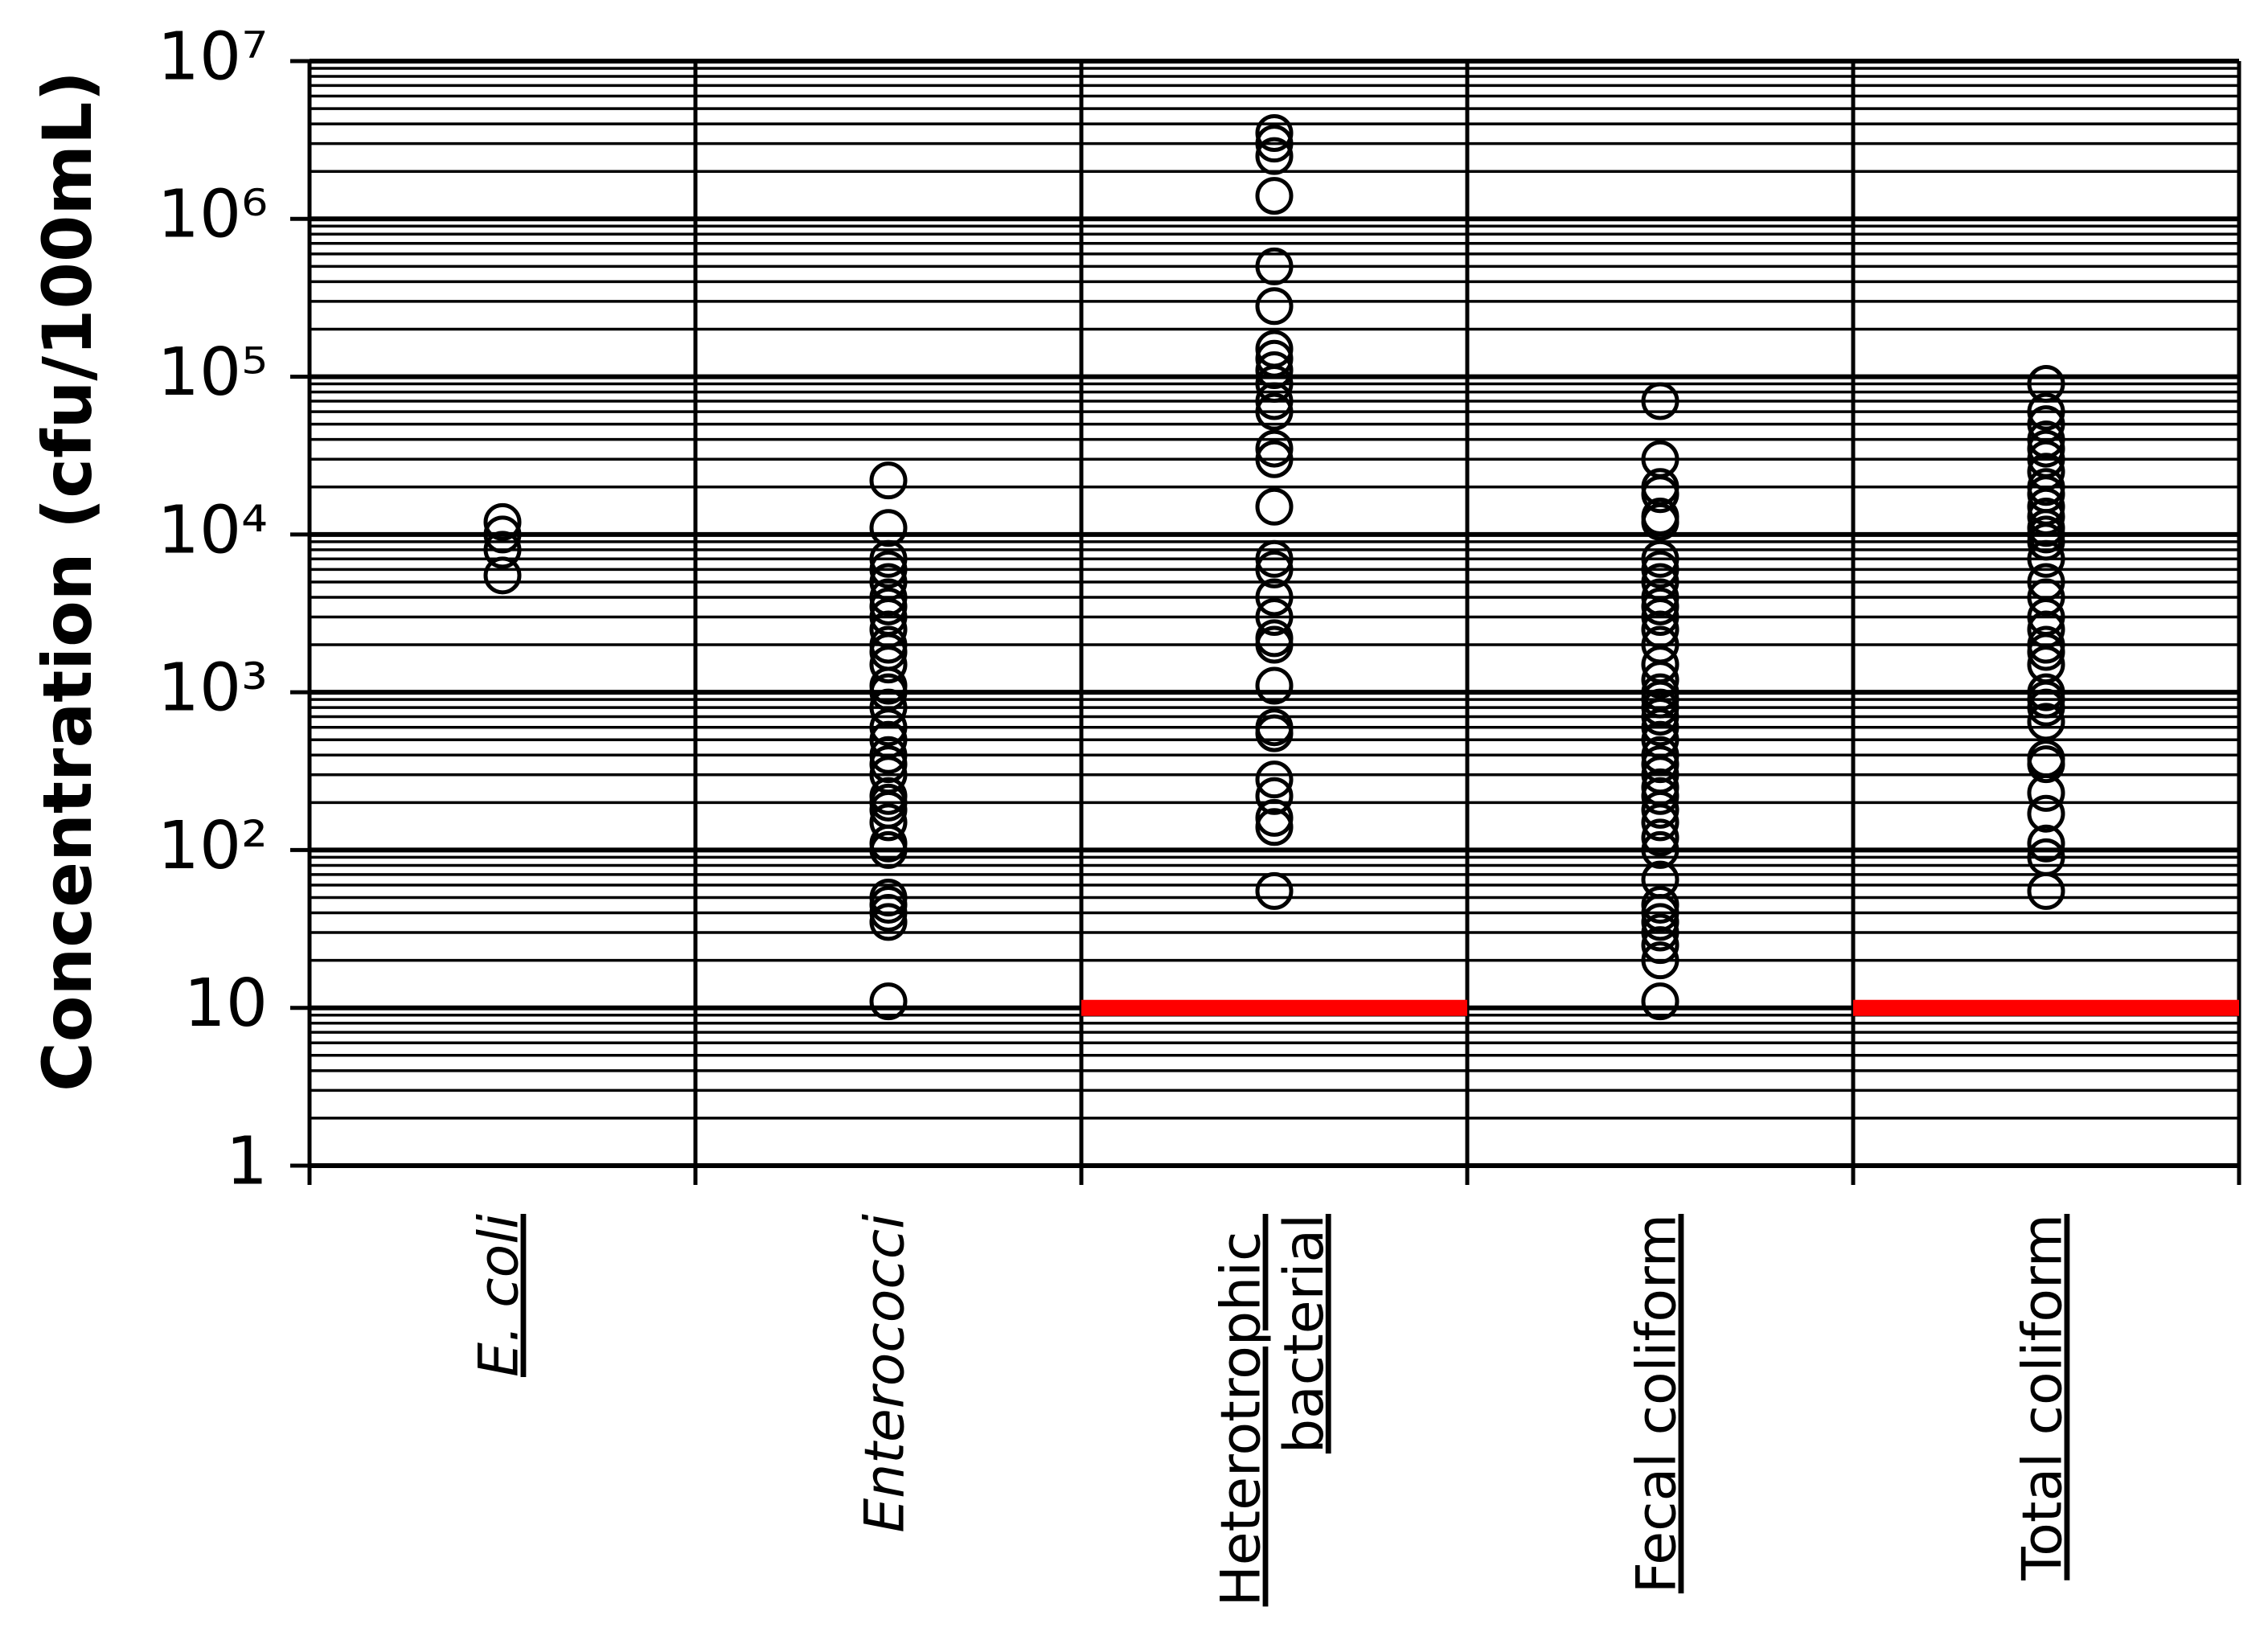 This screenshot has height=1652, width=2268. Describe the element at coordinates (67, 581) in the screenshot. I see `y-axis-label: Concentration (cfu/100mL)` at that location.